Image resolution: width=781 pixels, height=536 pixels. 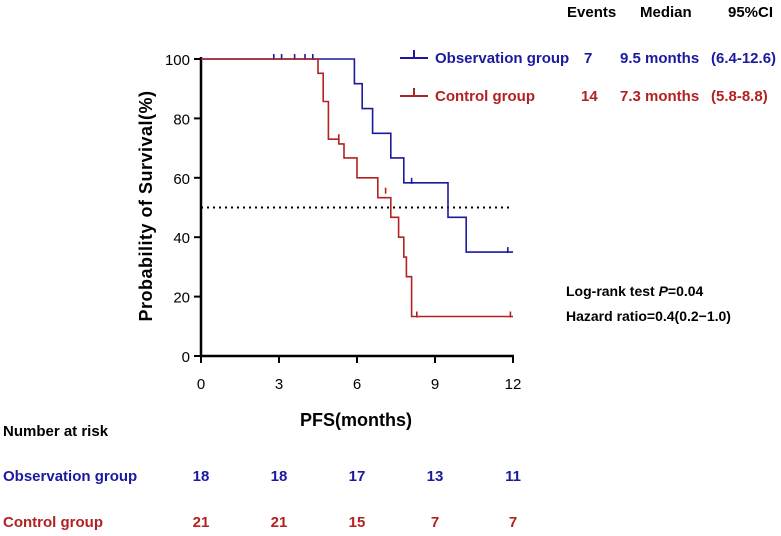 What do you see at coordinates (686, 291) in the screenshot?
I see `logrank-value: =0.04` at bounding box center [686, 291].